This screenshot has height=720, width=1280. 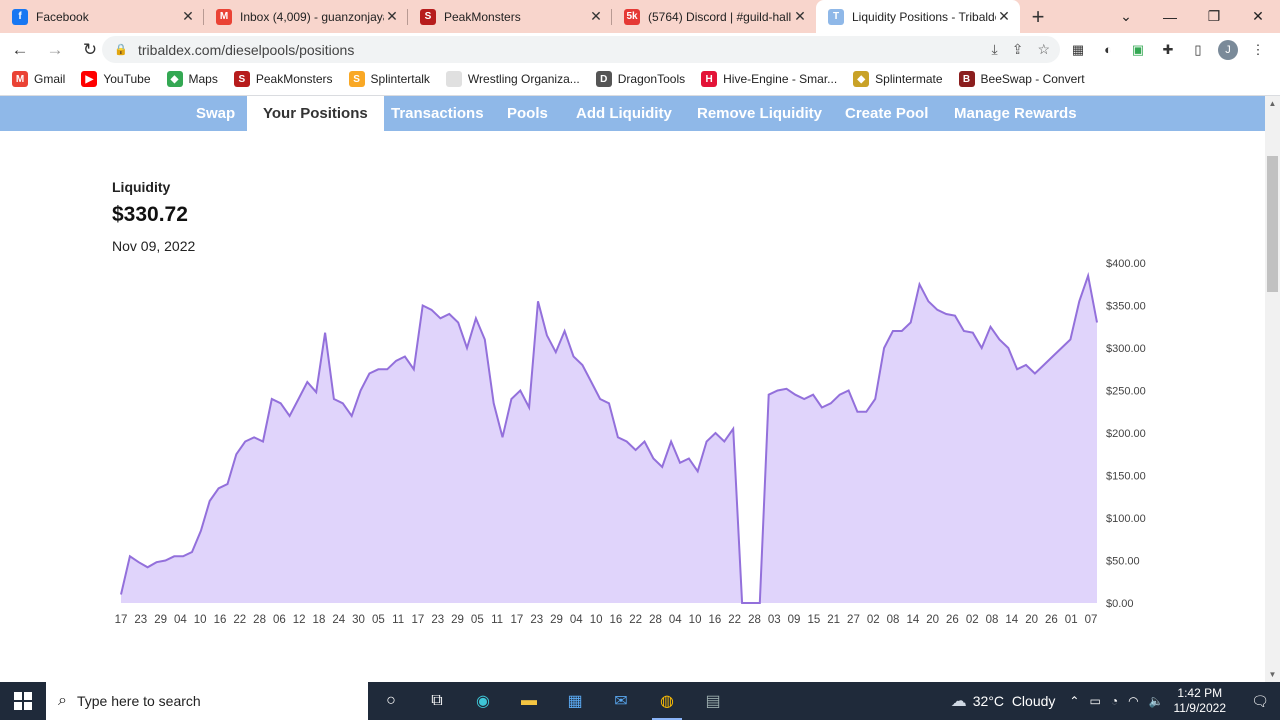 I want to click on nav-manage-rewards: Manage Rewards, so click(x=1015, y=113).